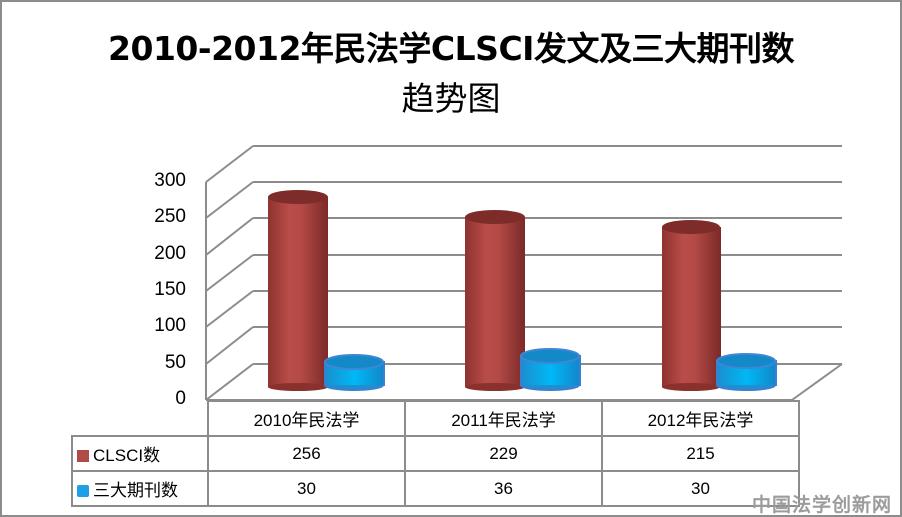  Describe the element at coordinates (503, 453) in the screenshot. I see `table-cell: 229` at that location.